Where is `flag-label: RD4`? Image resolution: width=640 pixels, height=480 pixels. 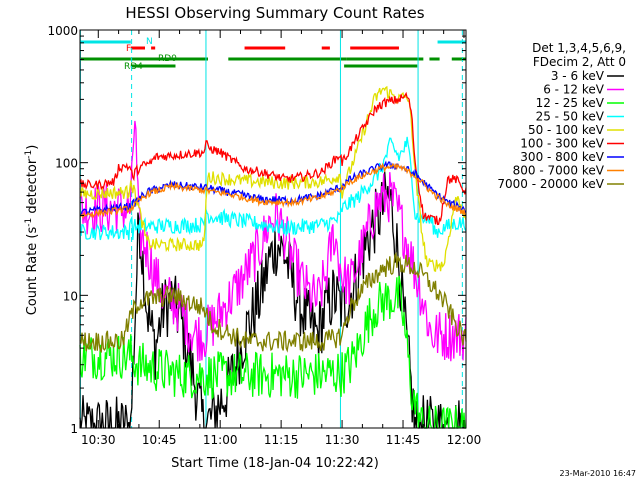 flag-label: RD4 is located at coordinates (133, 67).